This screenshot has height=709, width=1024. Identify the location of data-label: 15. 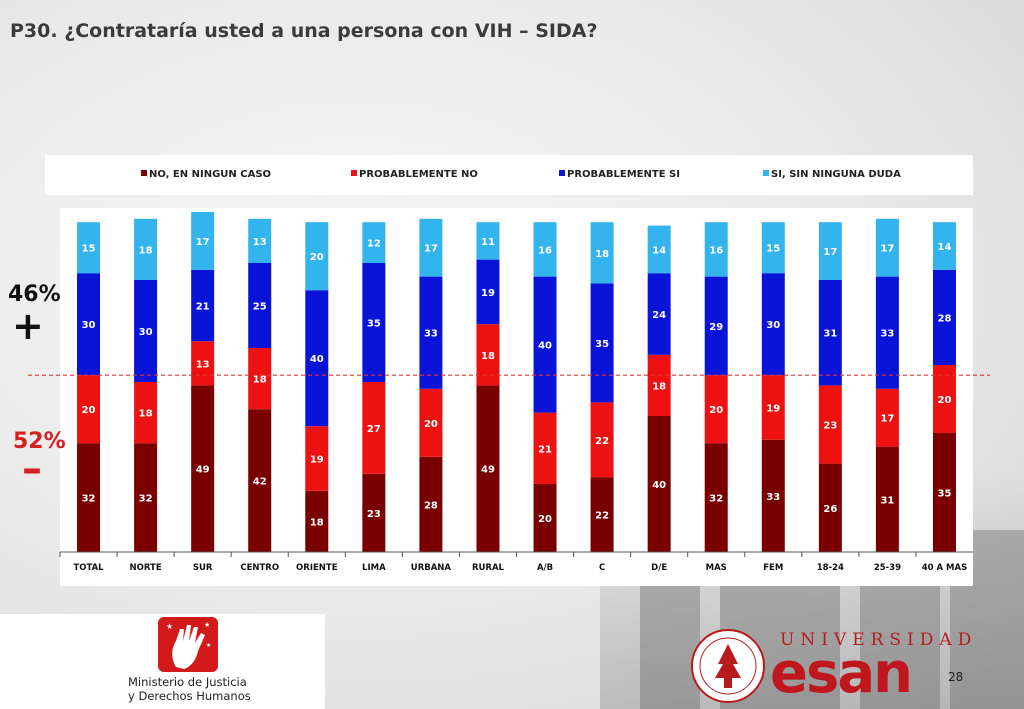
(773, 249).